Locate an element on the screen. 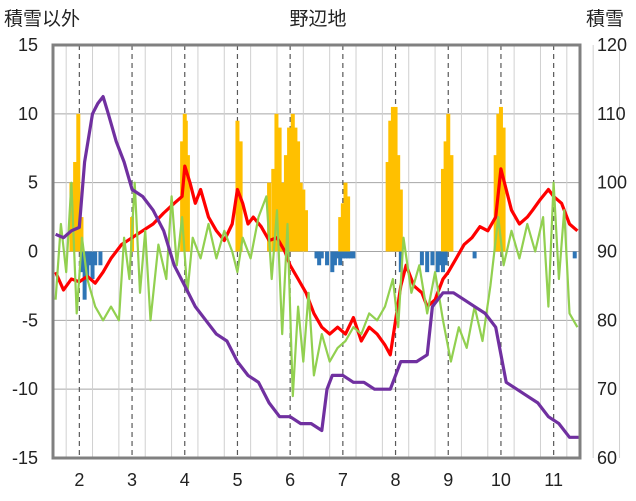 This screenshot has width=636, height=501. y-left-tick-label: 0 is located at coordinates (33, 252).